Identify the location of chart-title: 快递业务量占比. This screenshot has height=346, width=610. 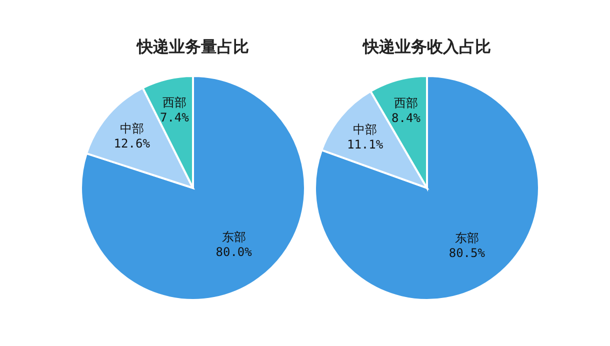
(192, 46).